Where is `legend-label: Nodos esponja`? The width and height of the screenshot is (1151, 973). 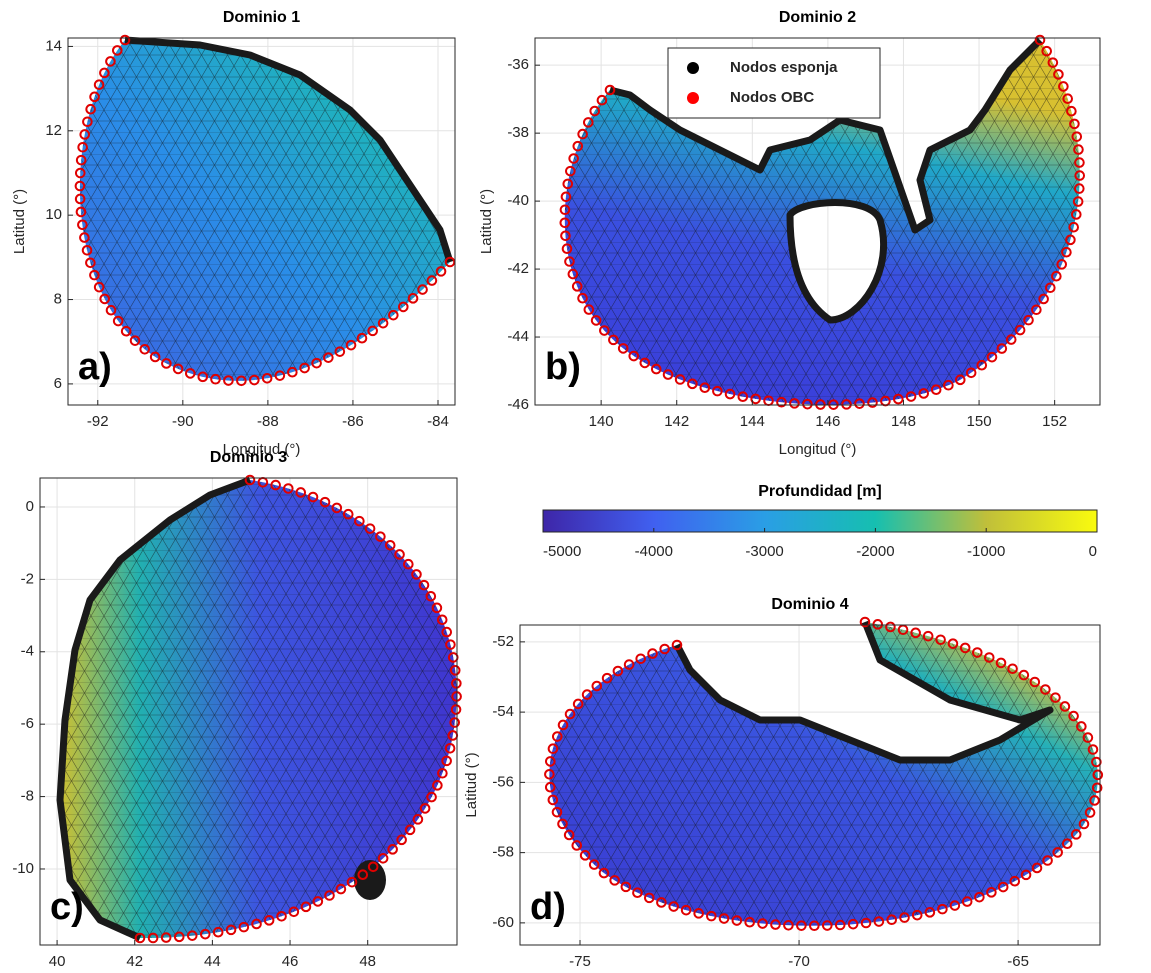 legend-label: Nodos esponja is located at coordinates (784, 67).